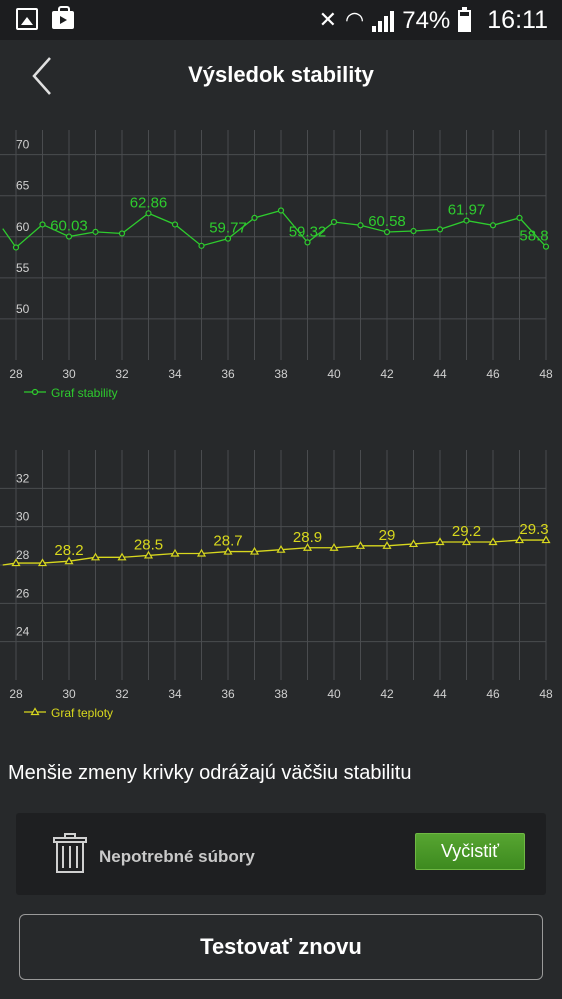  Describe the element at coordinates (23, 268) in the screenshot. I see `y-tick-label: 55` at that location.